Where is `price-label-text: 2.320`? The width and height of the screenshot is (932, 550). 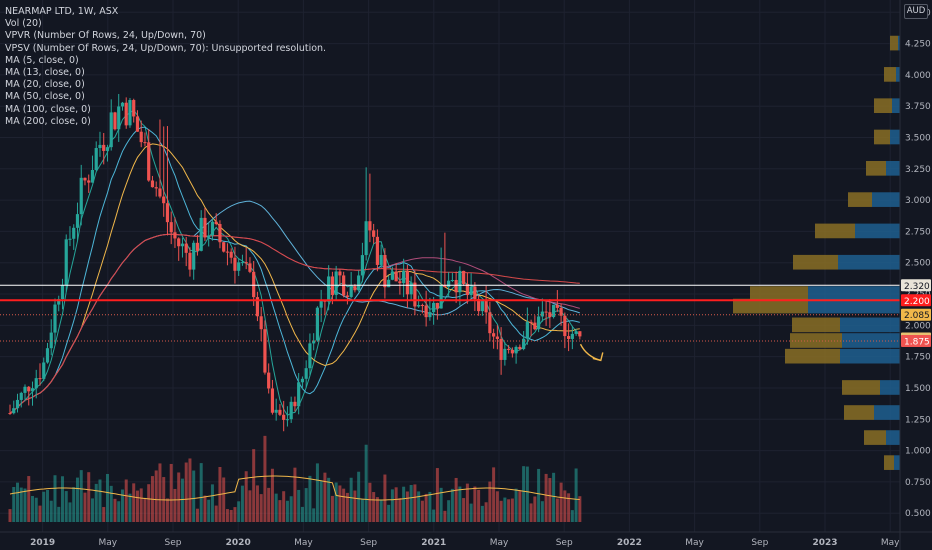 price-label-text: 2.320 is located at coordinates (917, 287).